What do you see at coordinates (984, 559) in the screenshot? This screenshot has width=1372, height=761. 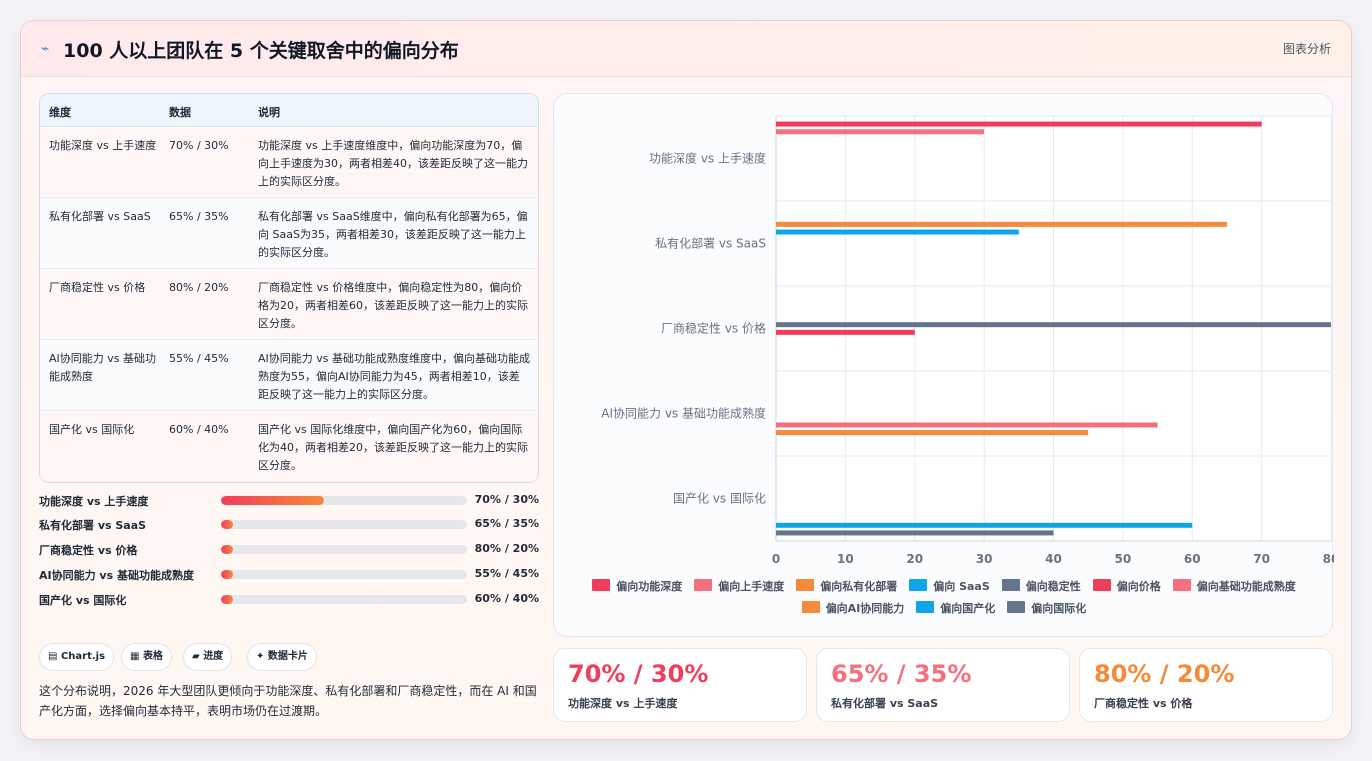 I see `x-tick-label: 30` at bounding box center [984, 559].